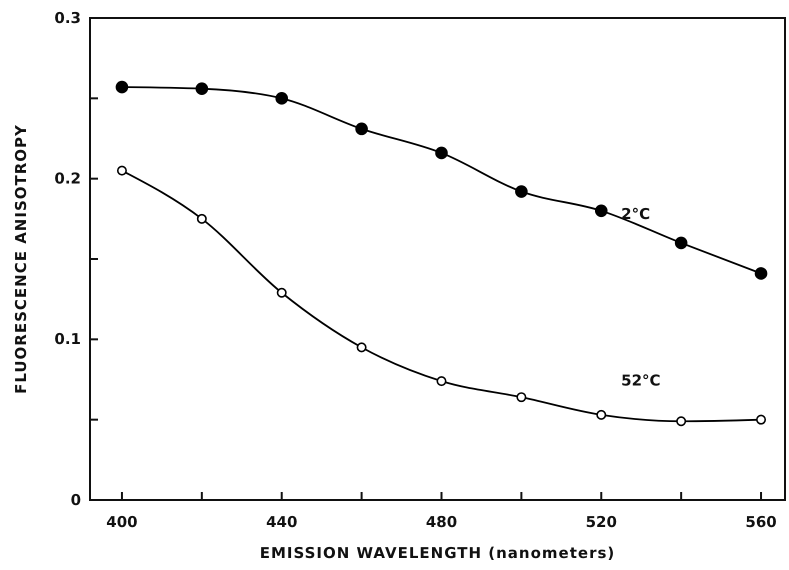  Describe the element at coordinates (635, 213) in the screenshot. I see `series-label: 2°C` at that location.